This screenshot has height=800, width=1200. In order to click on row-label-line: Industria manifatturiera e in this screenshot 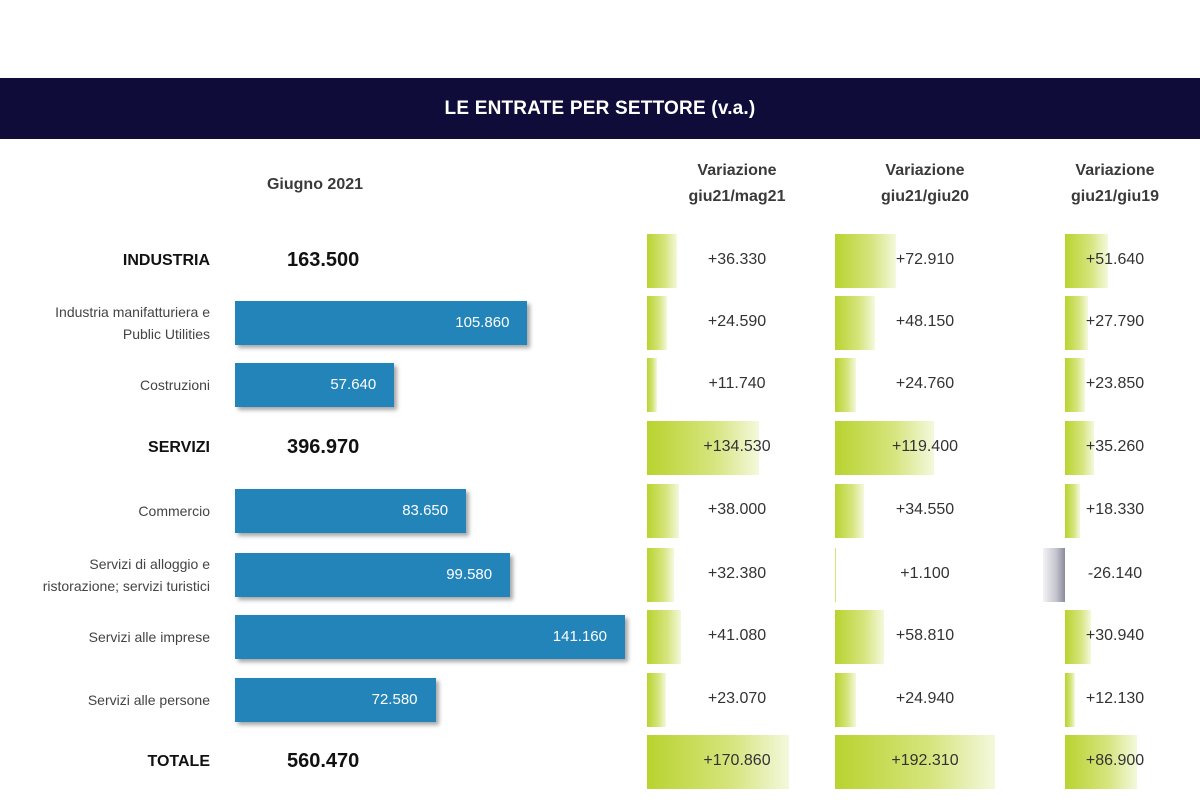, I will do `click(132, 312)`.